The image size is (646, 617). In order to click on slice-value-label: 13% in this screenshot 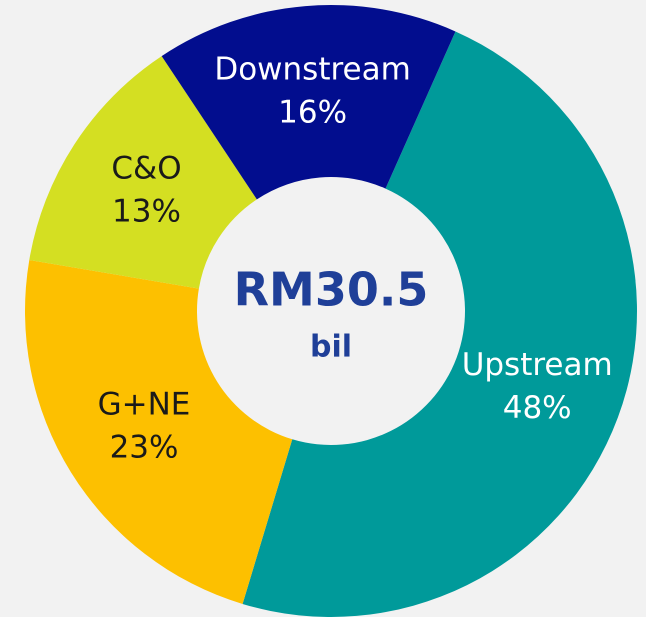, I will do `click(146, 212)`.